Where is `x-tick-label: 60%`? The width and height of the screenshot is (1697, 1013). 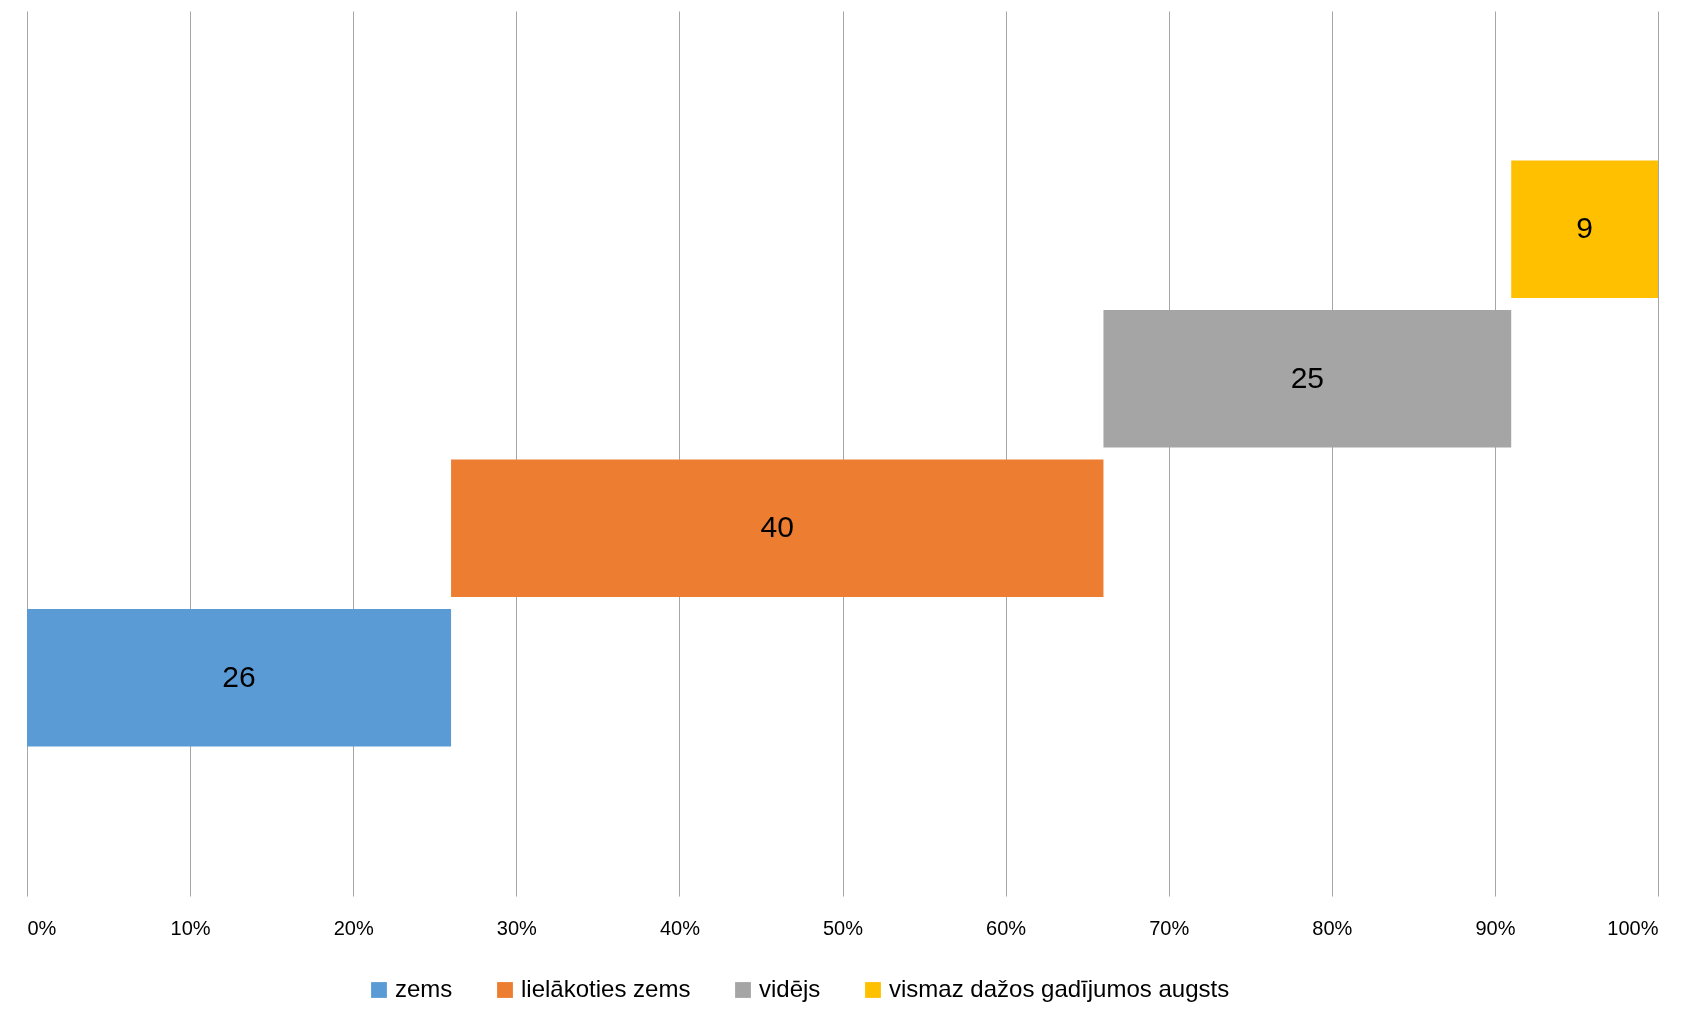
x-tick-label: 60% is located at coordinates (1006, 927).